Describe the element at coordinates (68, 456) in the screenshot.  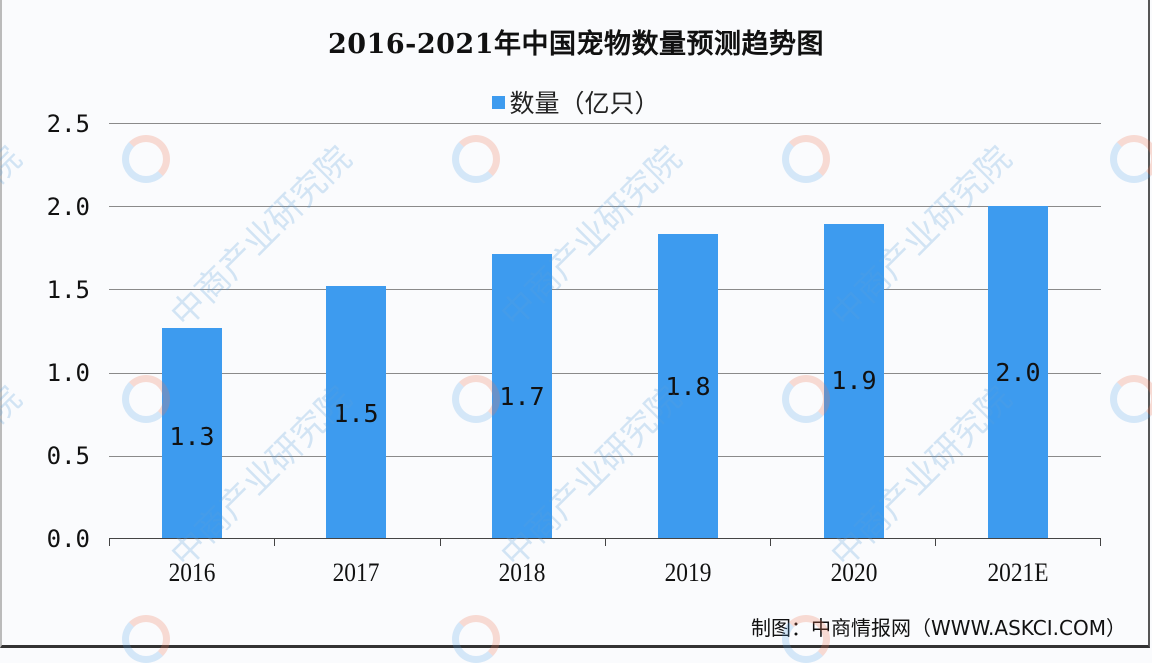
I see `y-tick-label: 0.5` at that location.